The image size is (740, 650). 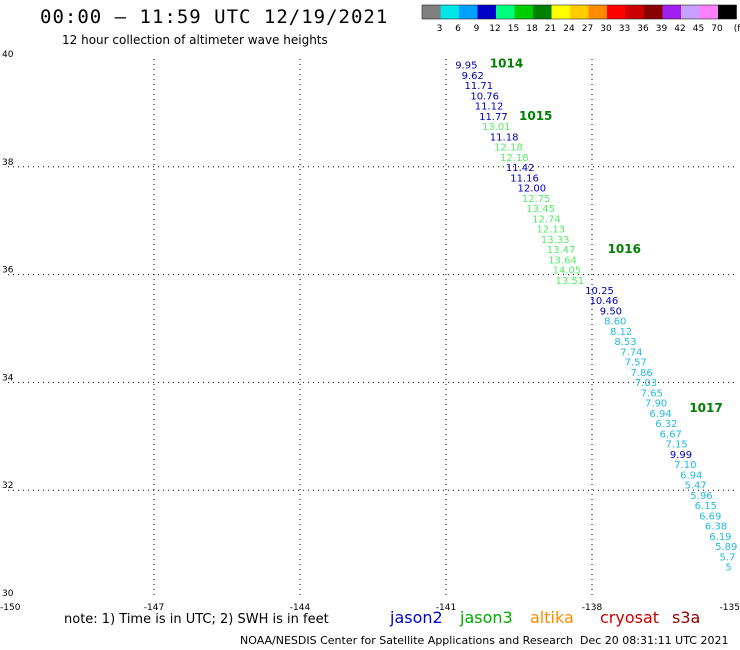 What do you see at coordinates (730, 608) in the screenshot?
I see `x-tick-label: -135` at bounding box center [730, 608].